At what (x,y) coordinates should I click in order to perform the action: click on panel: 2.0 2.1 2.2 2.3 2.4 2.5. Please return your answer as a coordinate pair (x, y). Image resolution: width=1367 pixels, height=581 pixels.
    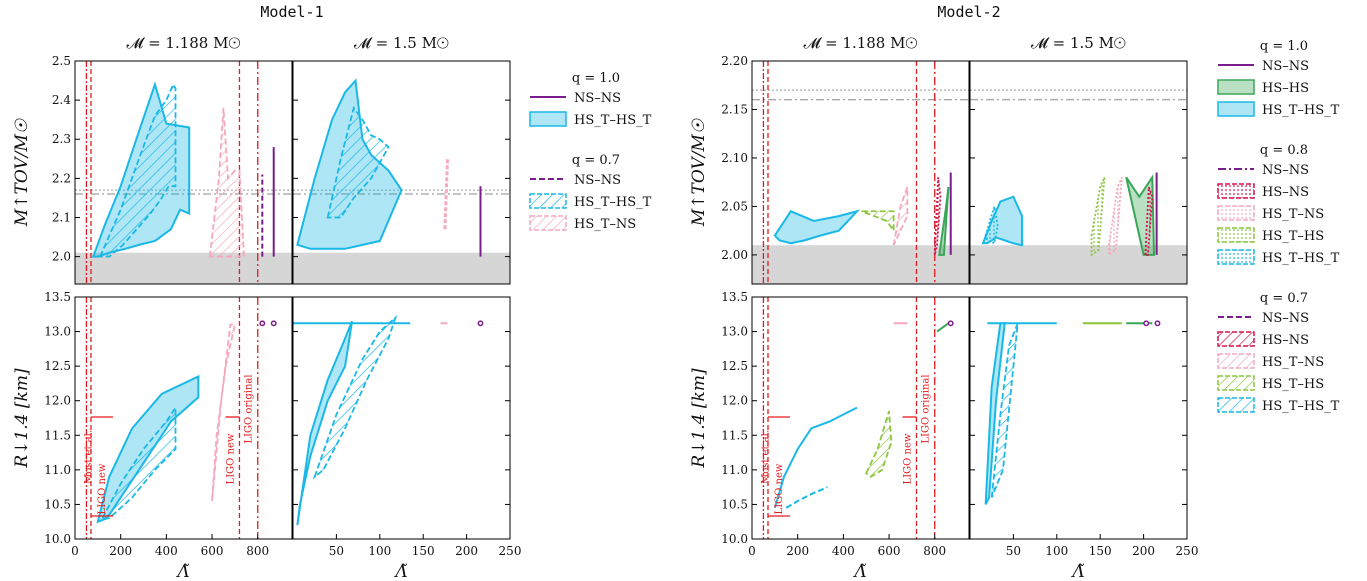
    Looking at the image, I should click on (172, 169).